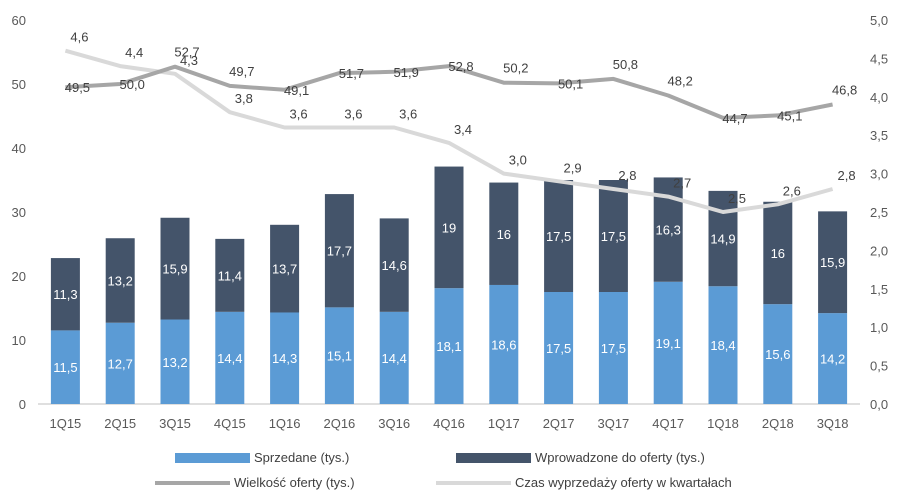 Image resolution: width=905 pixels, height=499 pixels. What do you see at coordinates (680, 81) in the screenshot?
I see `line-wielkosc-label: 48,2` at bounding box center [680, 81].